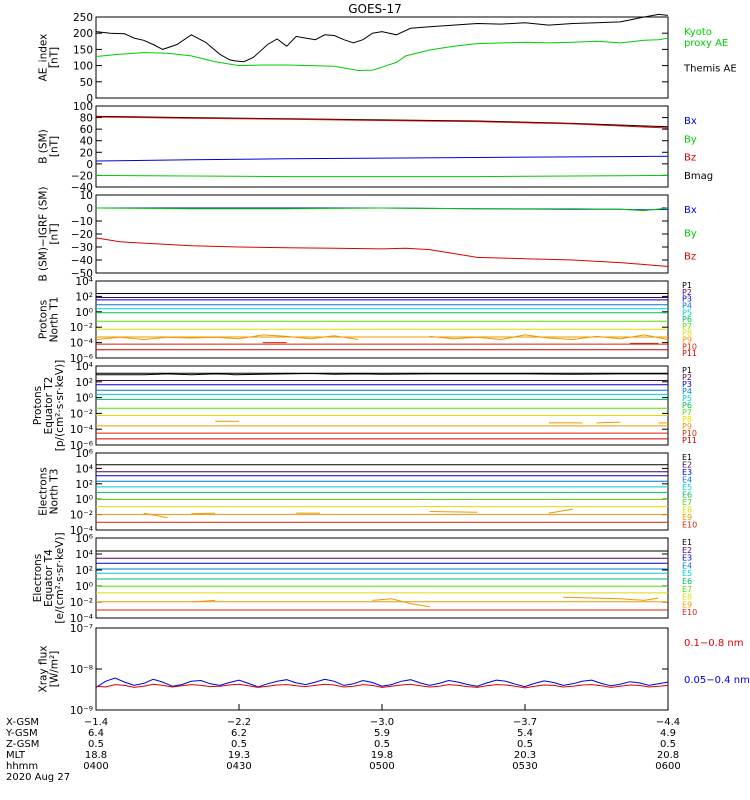 This screenshot has height=800, width=750. I want to click on y-tick-label: 20, so click(86, 153).